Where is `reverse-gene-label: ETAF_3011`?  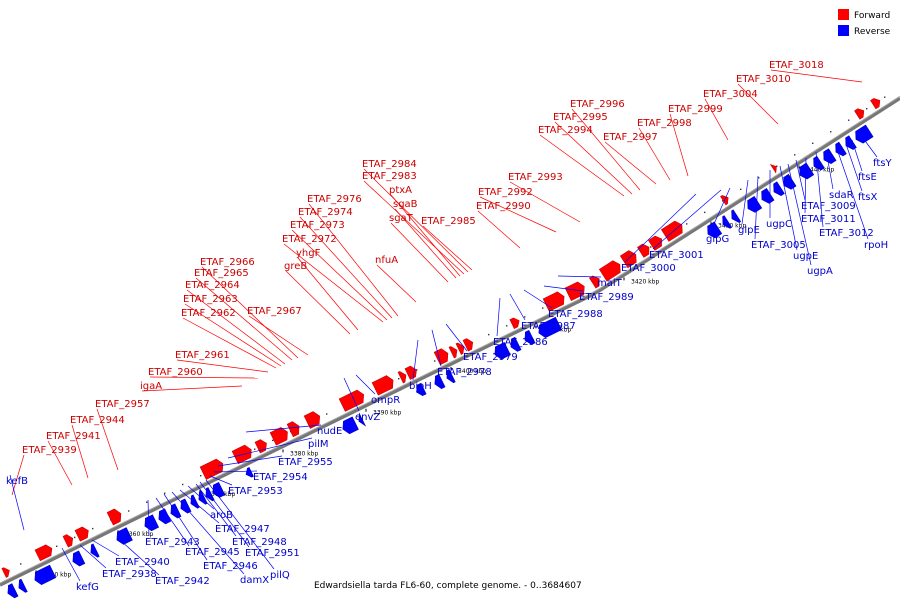
reverse-gene-label: ETAF_3011 is located at coordinates (828, 219).